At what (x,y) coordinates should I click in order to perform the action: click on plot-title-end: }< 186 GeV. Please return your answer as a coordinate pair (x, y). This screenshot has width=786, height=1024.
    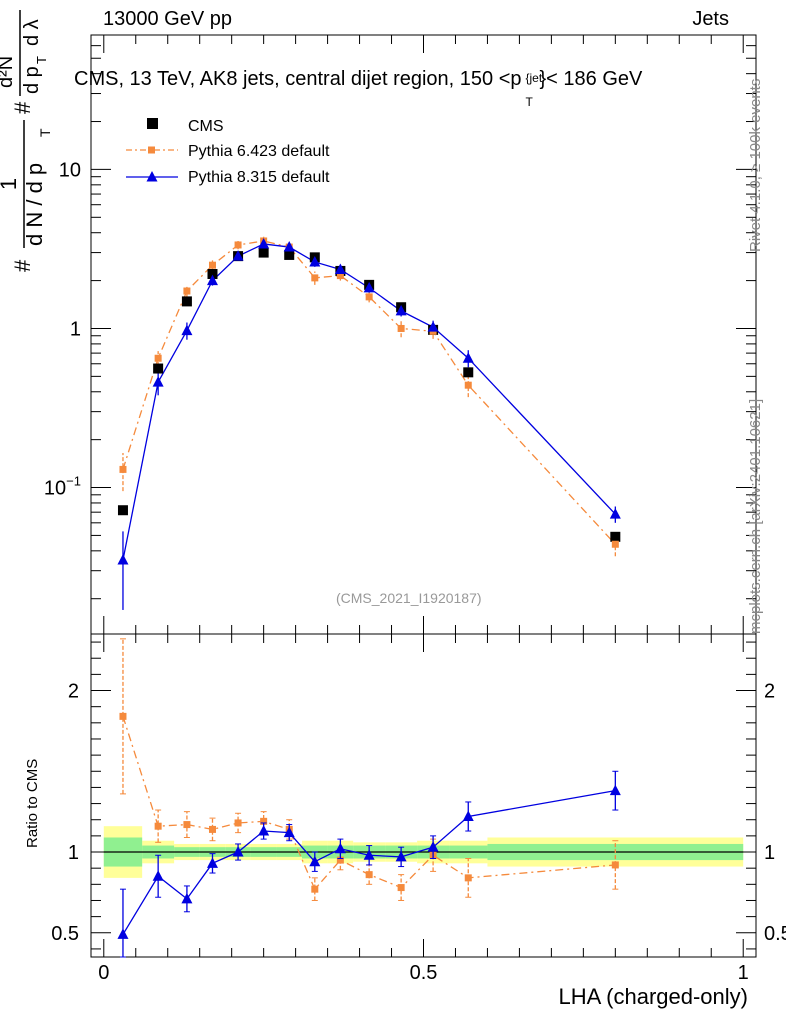
    Looking at the image, I should click on (591, 79).